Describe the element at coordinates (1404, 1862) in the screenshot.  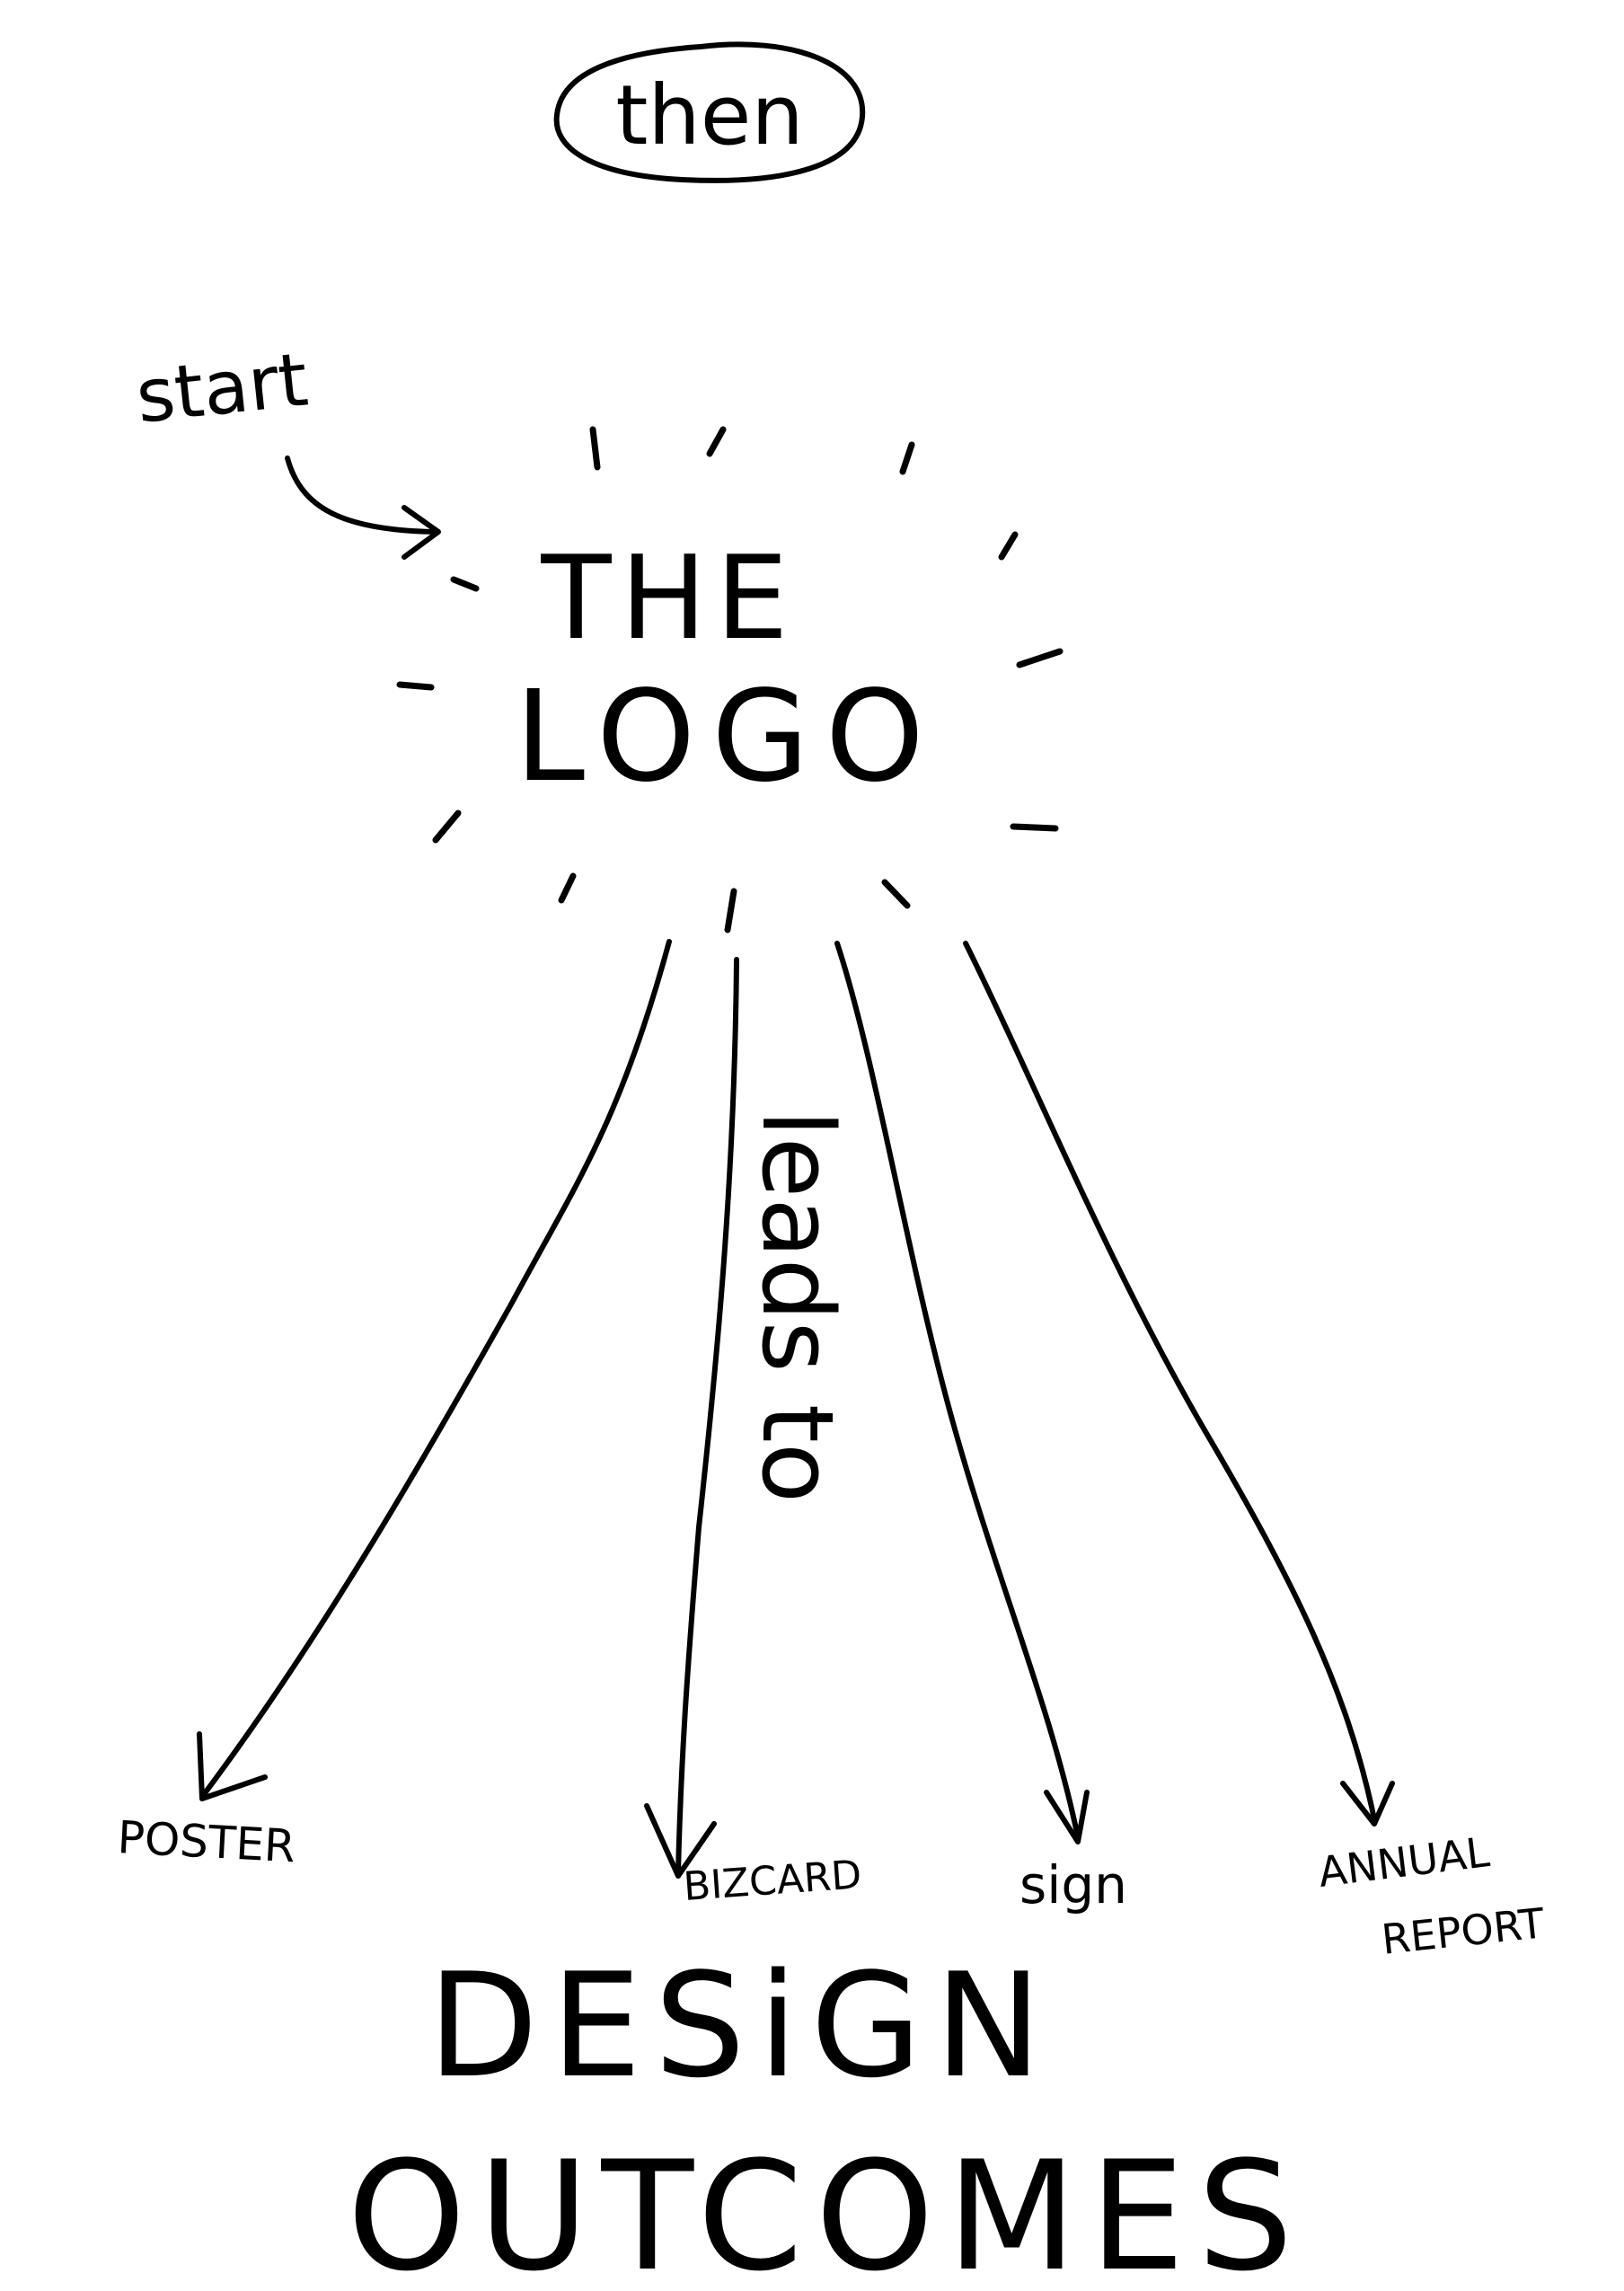
I see `outcome-annual-report-line1: ANNUAL` at that location.